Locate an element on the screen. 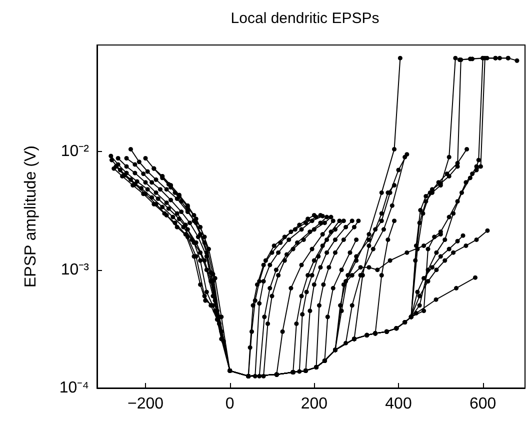  y-tick-label: 10⁻⁴ is located at coordinates (74, 388).